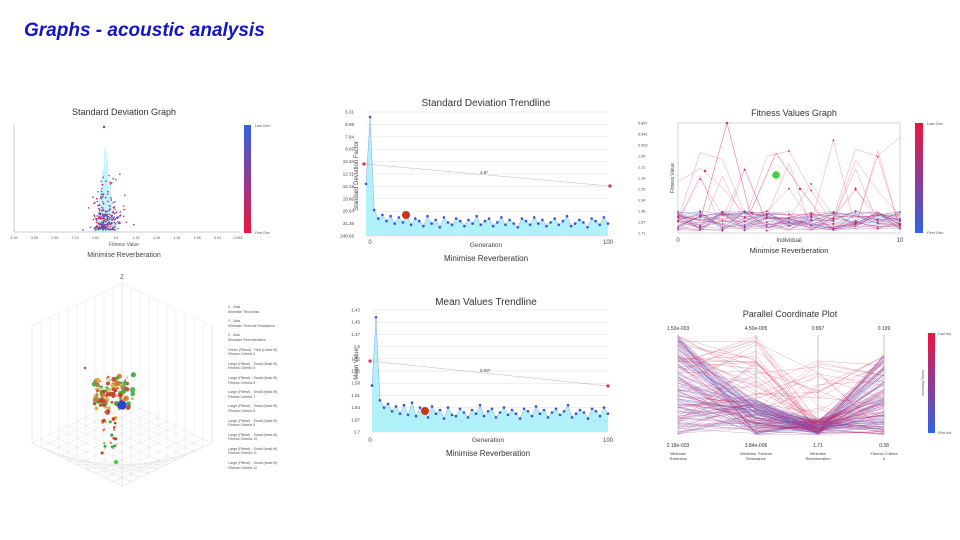 Image resolution: width=960 pixels, height=540 pixels. Describe the element at coordinates (486, 302) in the screenshot. I see `chart-title: Mean Values Trendline` at that location.